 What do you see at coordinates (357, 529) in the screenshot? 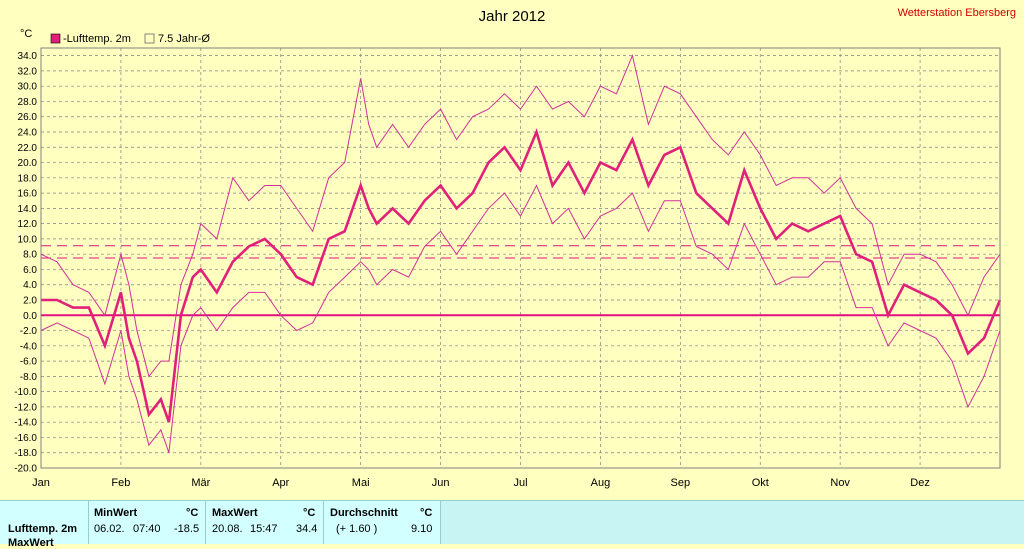
I see `avg-delta: (+ 1.60 )` at bounding box center [357, 529].